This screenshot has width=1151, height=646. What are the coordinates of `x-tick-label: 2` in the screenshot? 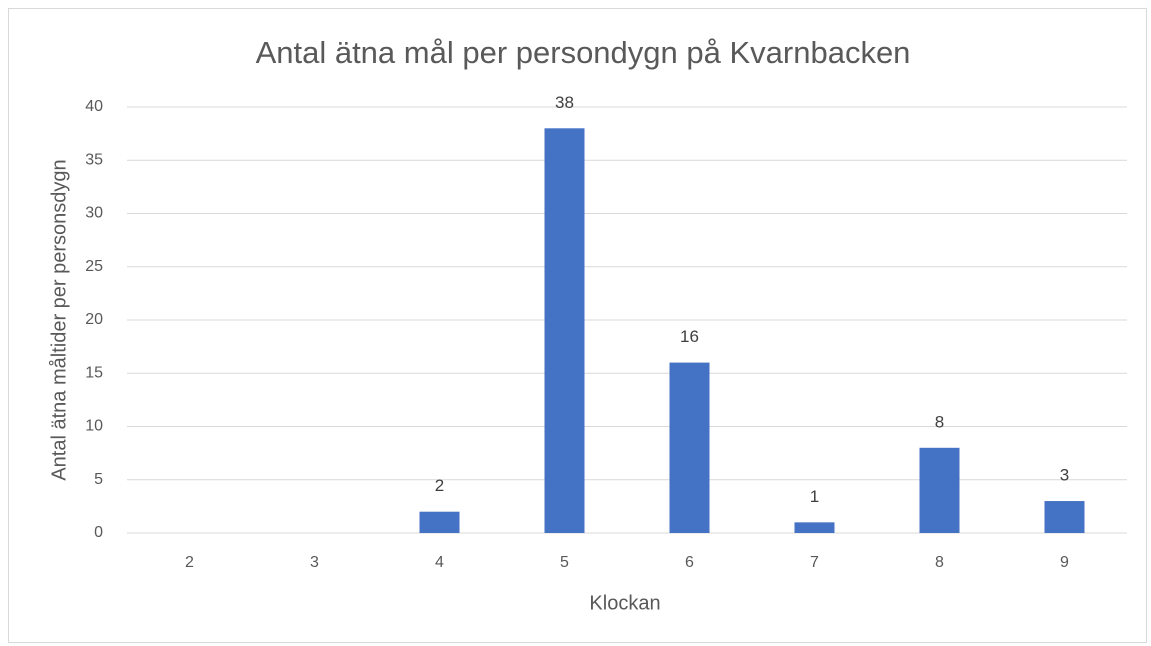 It's located at (189, 562).